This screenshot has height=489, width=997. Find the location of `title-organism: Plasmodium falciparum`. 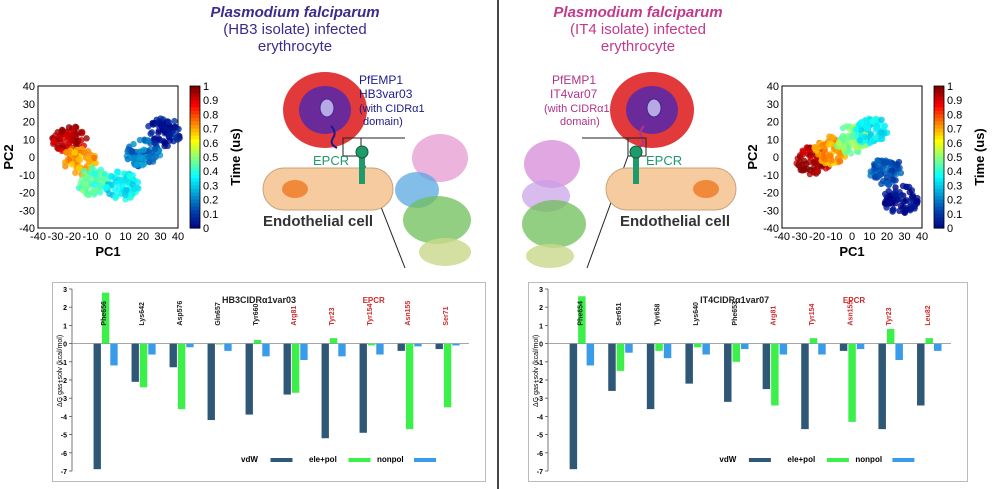

title-organism: Plasmodium falciparum is located at coordinates (295, 12).